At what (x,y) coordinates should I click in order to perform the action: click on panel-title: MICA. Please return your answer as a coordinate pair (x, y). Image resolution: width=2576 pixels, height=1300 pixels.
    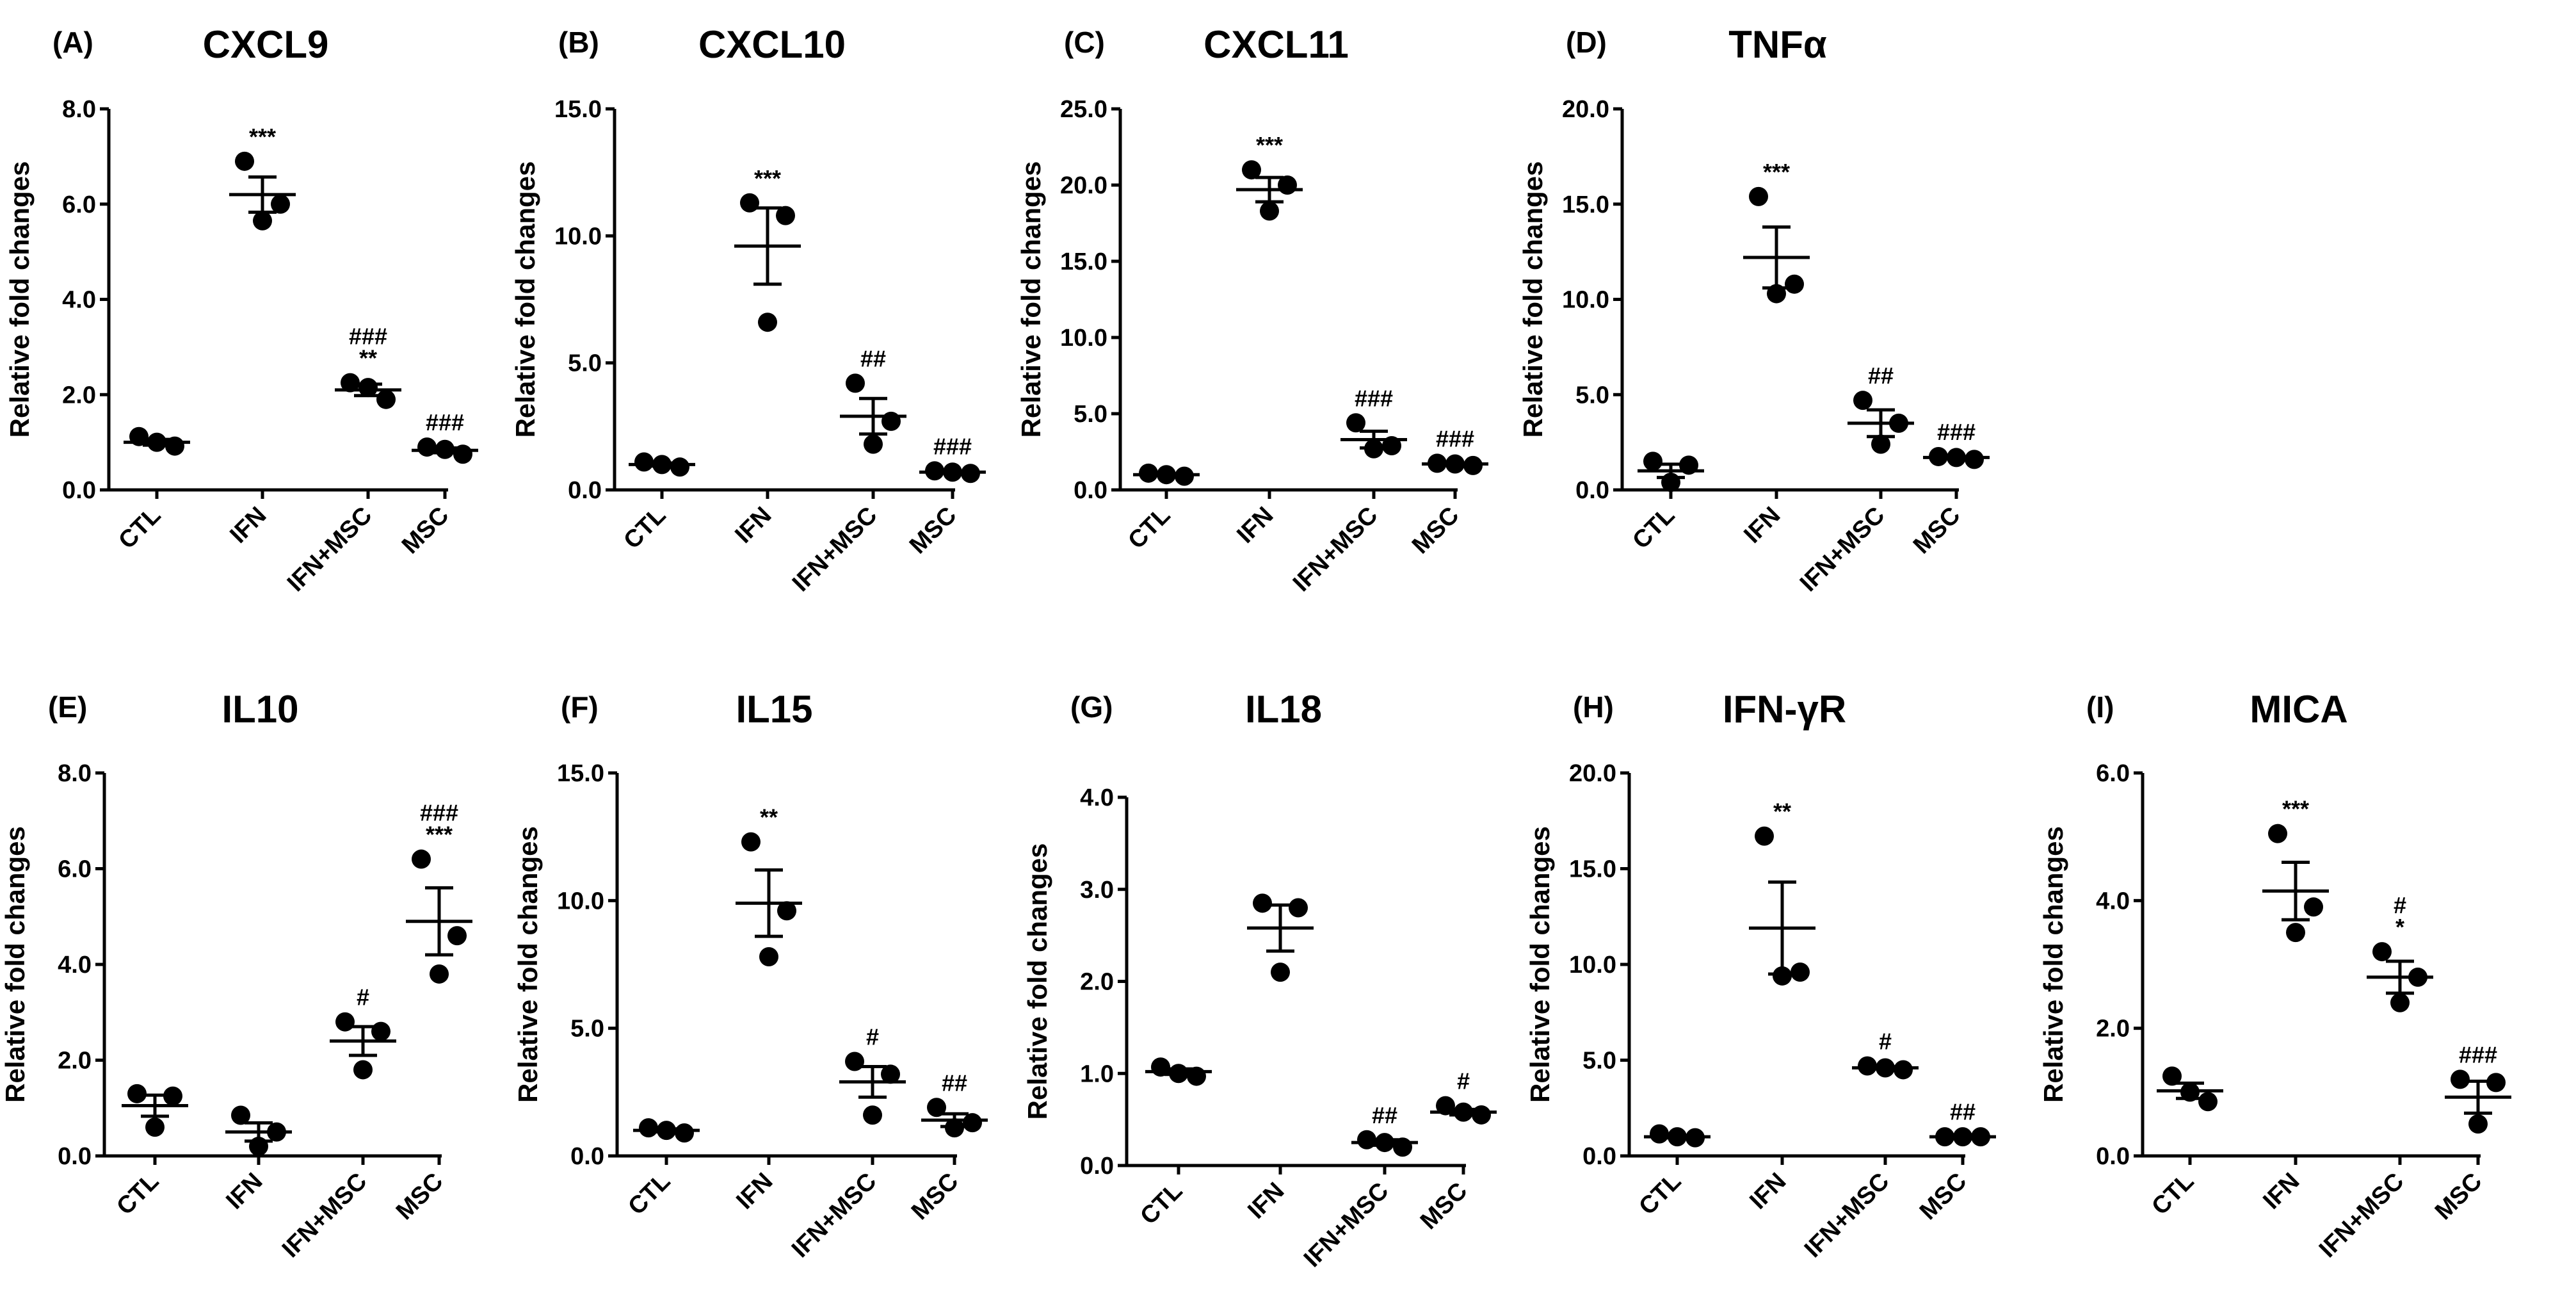
    Looking at the image, I should click on (2298, 709).